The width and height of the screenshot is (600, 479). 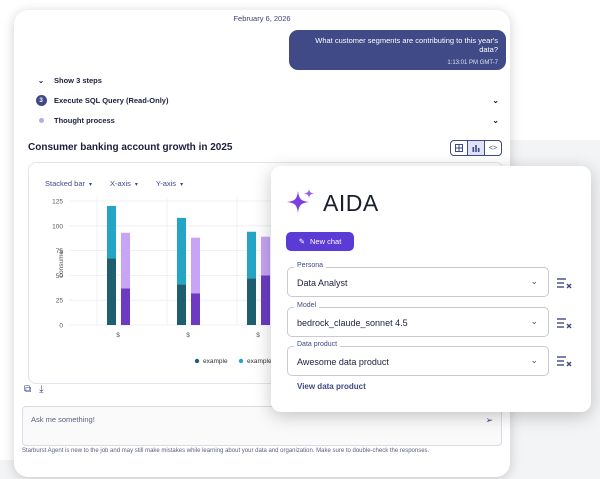 I want to click on chart-view-button, so click(x=476, y=148).